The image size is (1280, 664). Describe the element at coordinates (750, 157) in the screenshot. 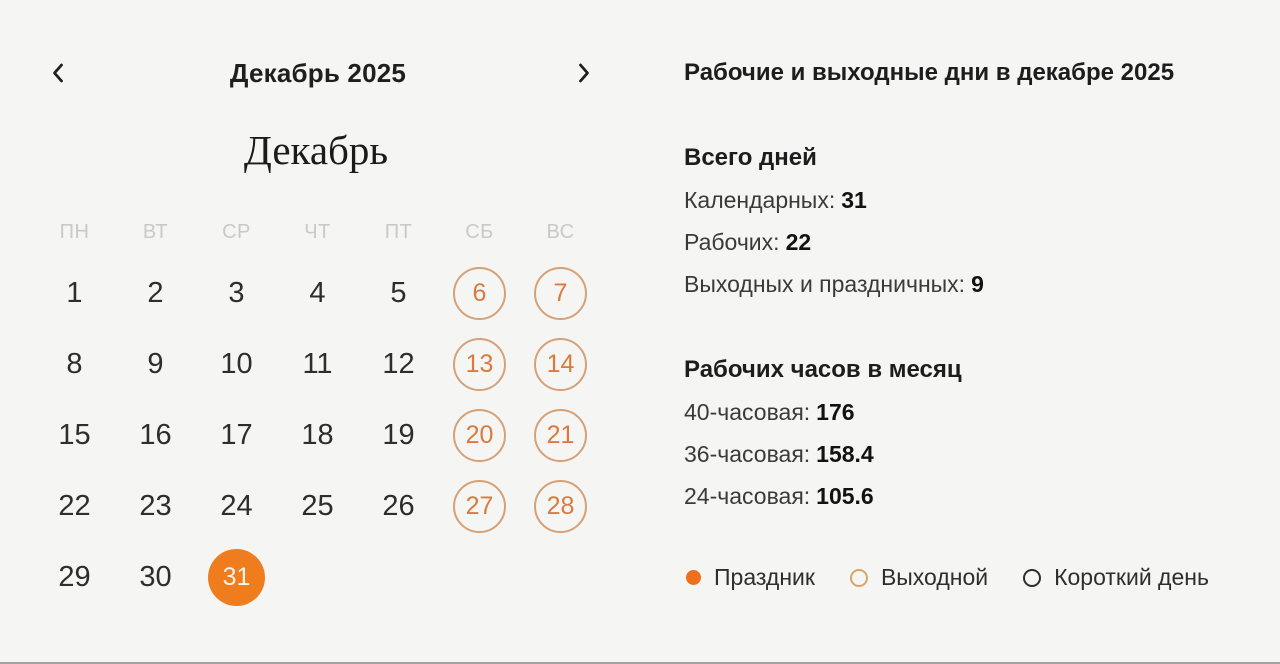

I see `total-days-heading: Всего дней` at that location.